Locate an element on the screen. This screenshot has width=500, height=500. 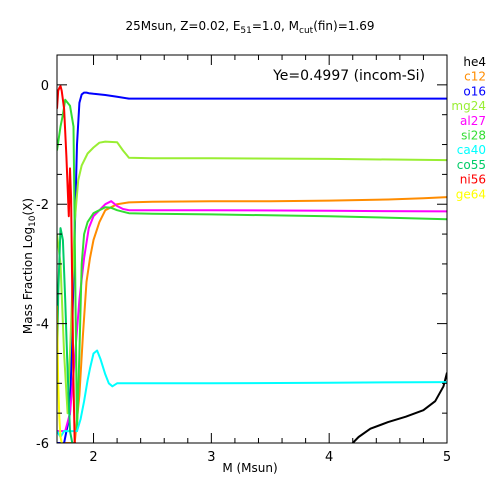
series-line-co55 is located at coordinates (65, 335).